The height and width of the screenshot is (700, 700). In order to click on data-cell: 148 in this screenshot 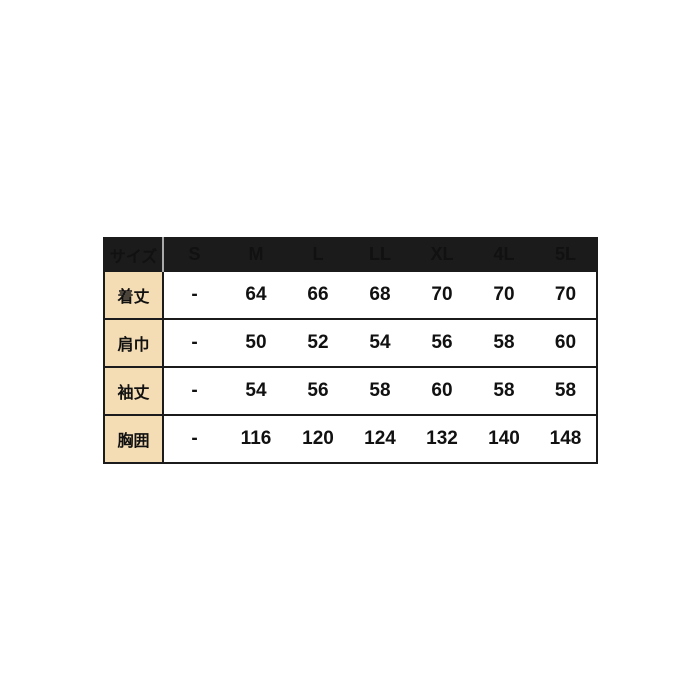, I will do `click(566, 439)`.